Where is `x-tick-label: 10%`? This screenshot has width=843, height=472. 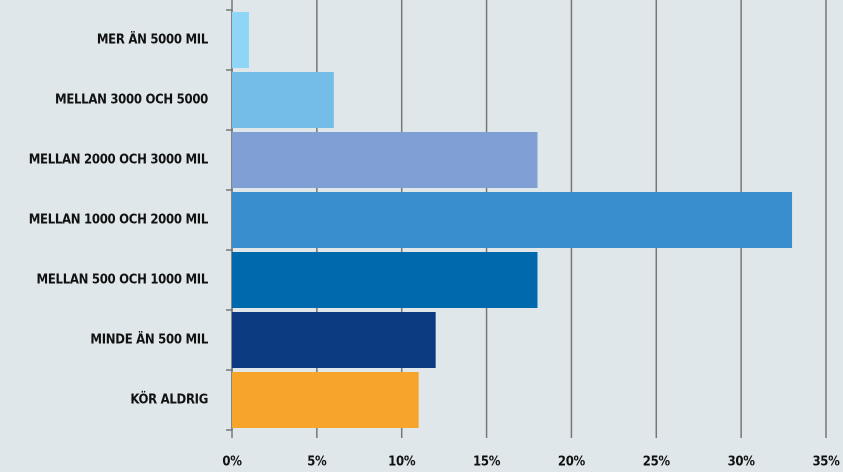 x-tick-label: 10% is located at coordinates (402, 462).